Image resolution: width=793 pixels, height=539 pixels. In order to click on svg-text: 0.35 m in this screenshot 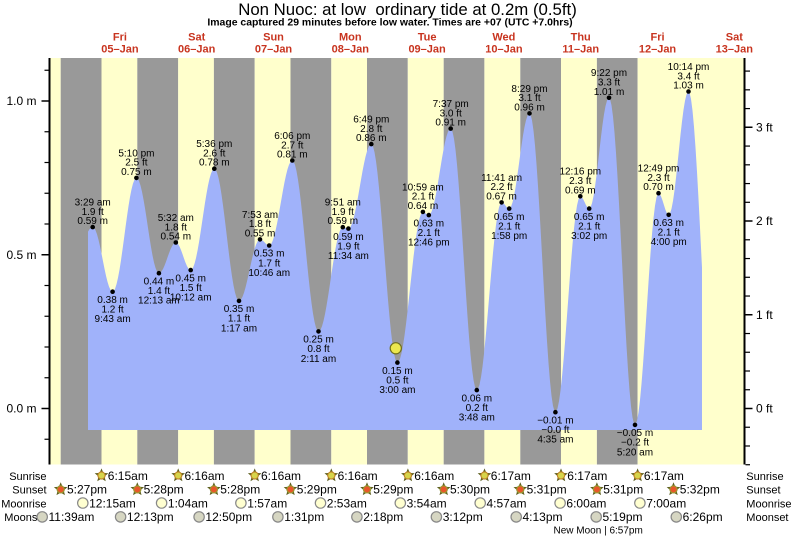, I will do `click(239, 309)`.